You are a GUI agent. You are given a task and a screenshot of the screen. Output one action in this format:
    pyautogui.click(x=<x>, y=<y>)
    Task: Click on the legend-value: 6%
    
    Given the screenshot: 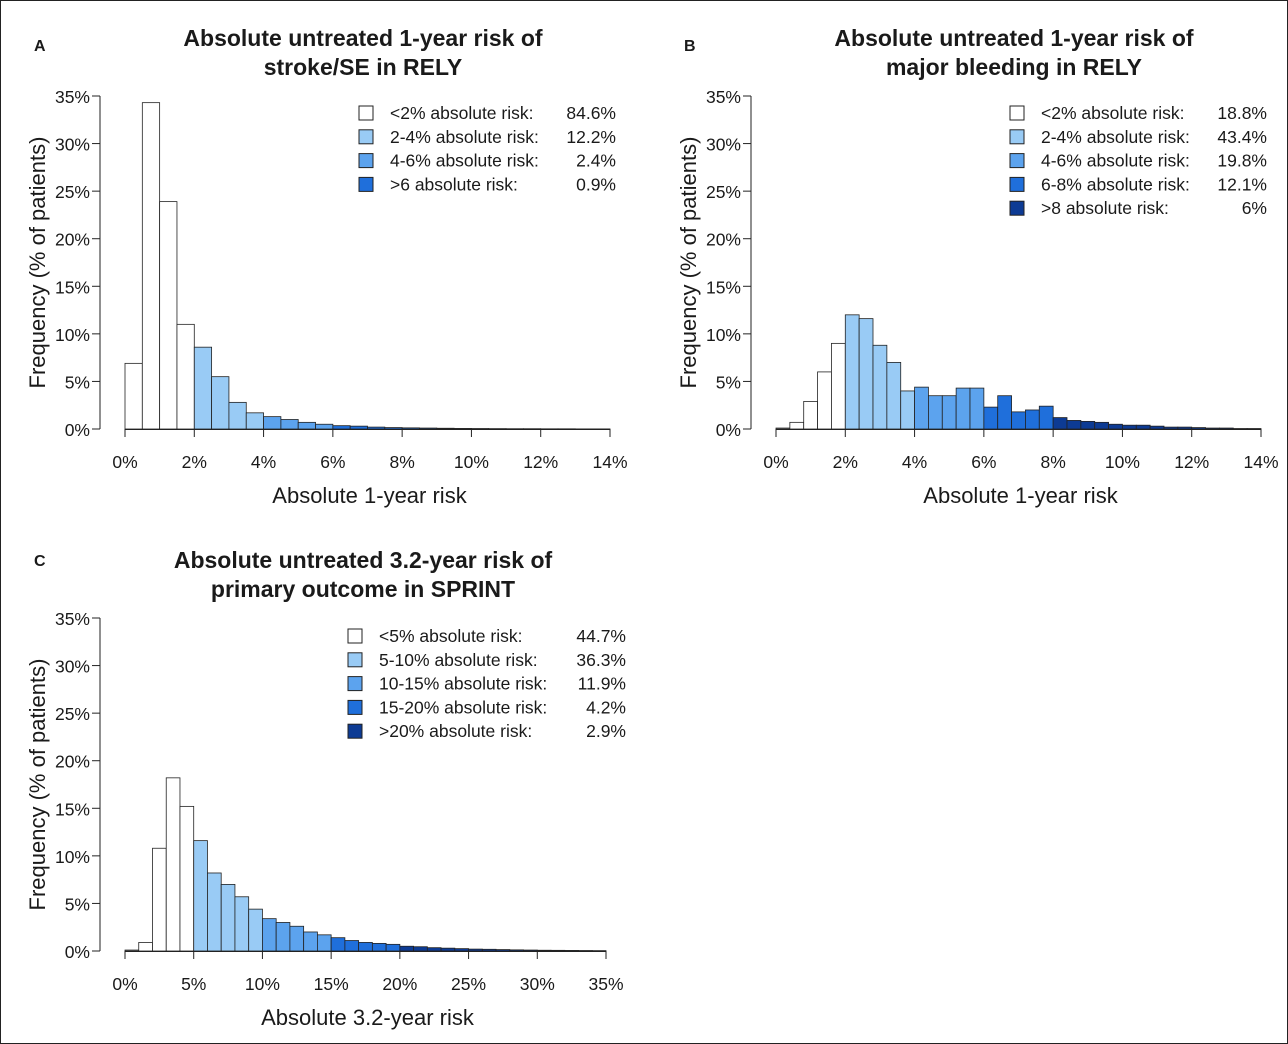 What is the action you would take?
    pyautogui.click(x=1254, y=208)
    